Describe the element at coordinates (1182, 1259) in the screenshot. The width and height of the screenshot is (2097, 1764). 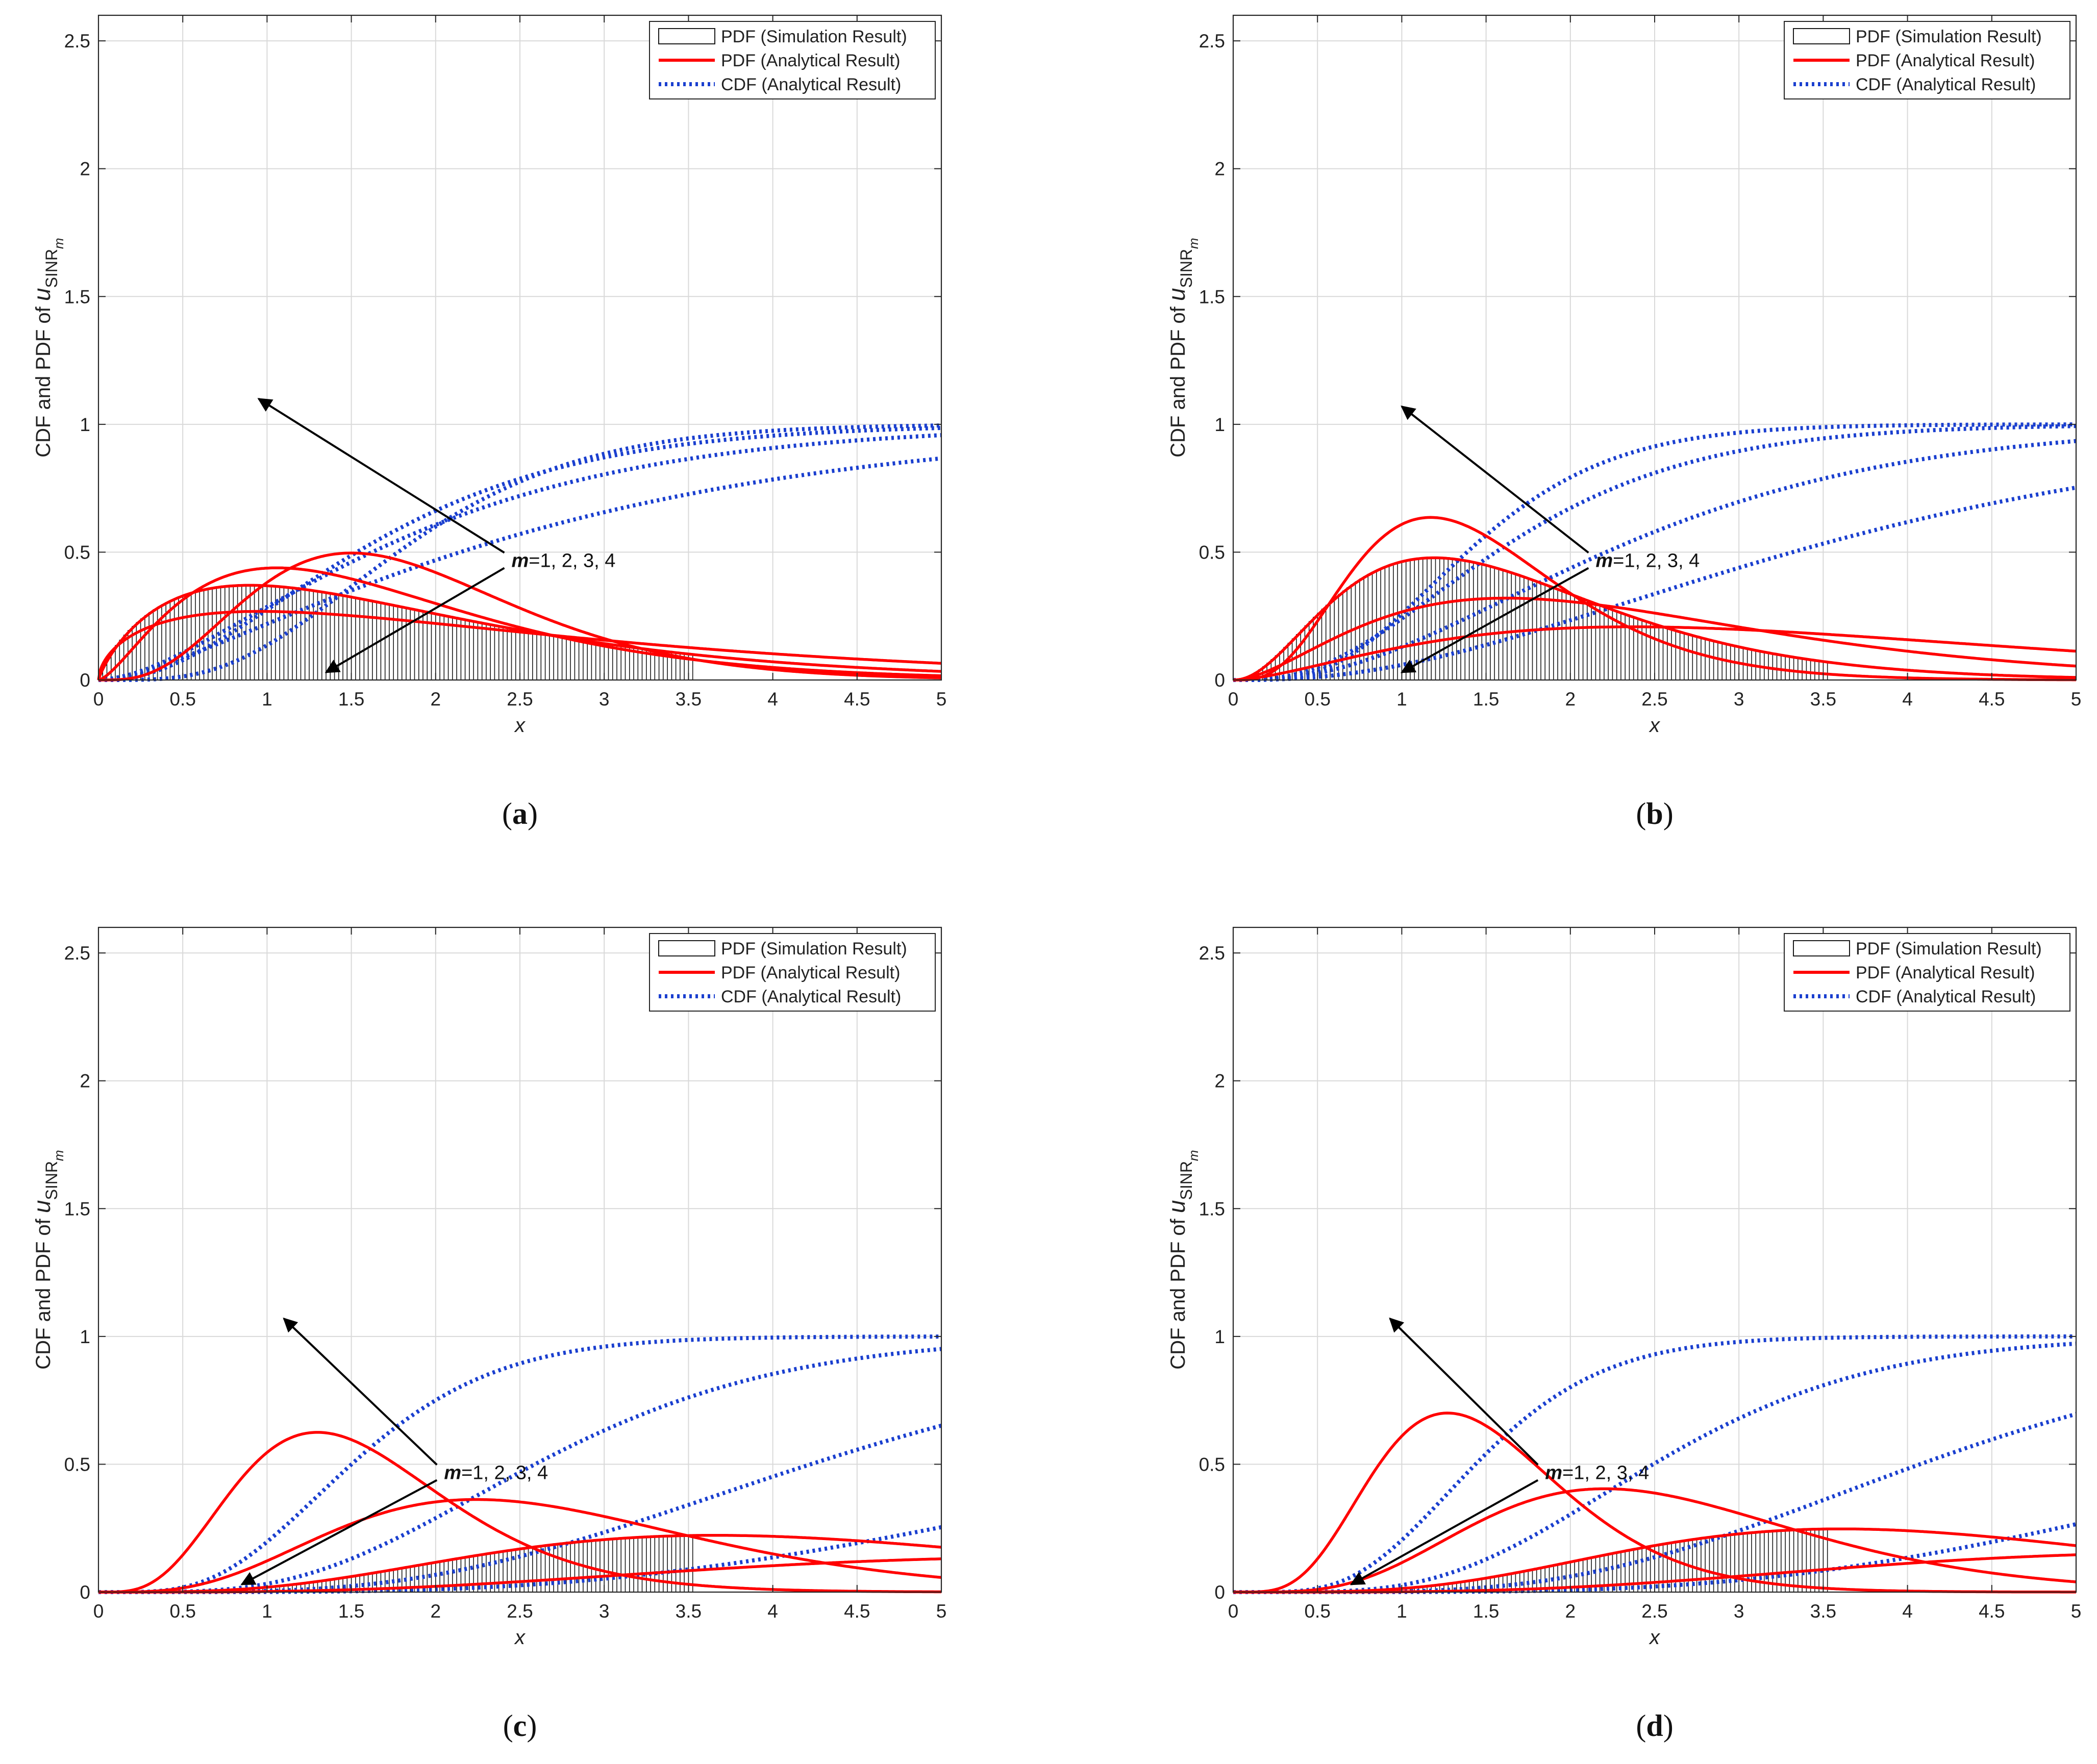
I see `y-axis-label: CDF and PDF of uSINRm` at that location.